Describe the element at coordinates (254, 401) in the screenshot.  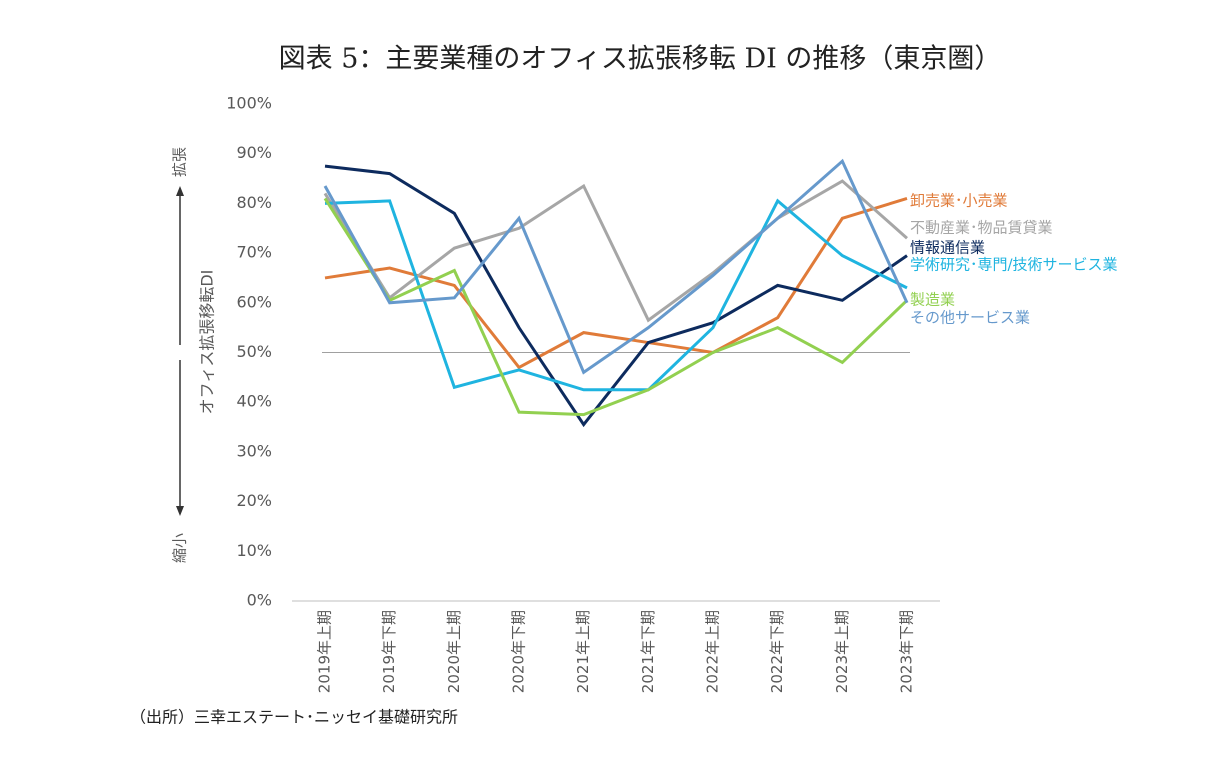
I see `y-tick-label: 40%` at that location.